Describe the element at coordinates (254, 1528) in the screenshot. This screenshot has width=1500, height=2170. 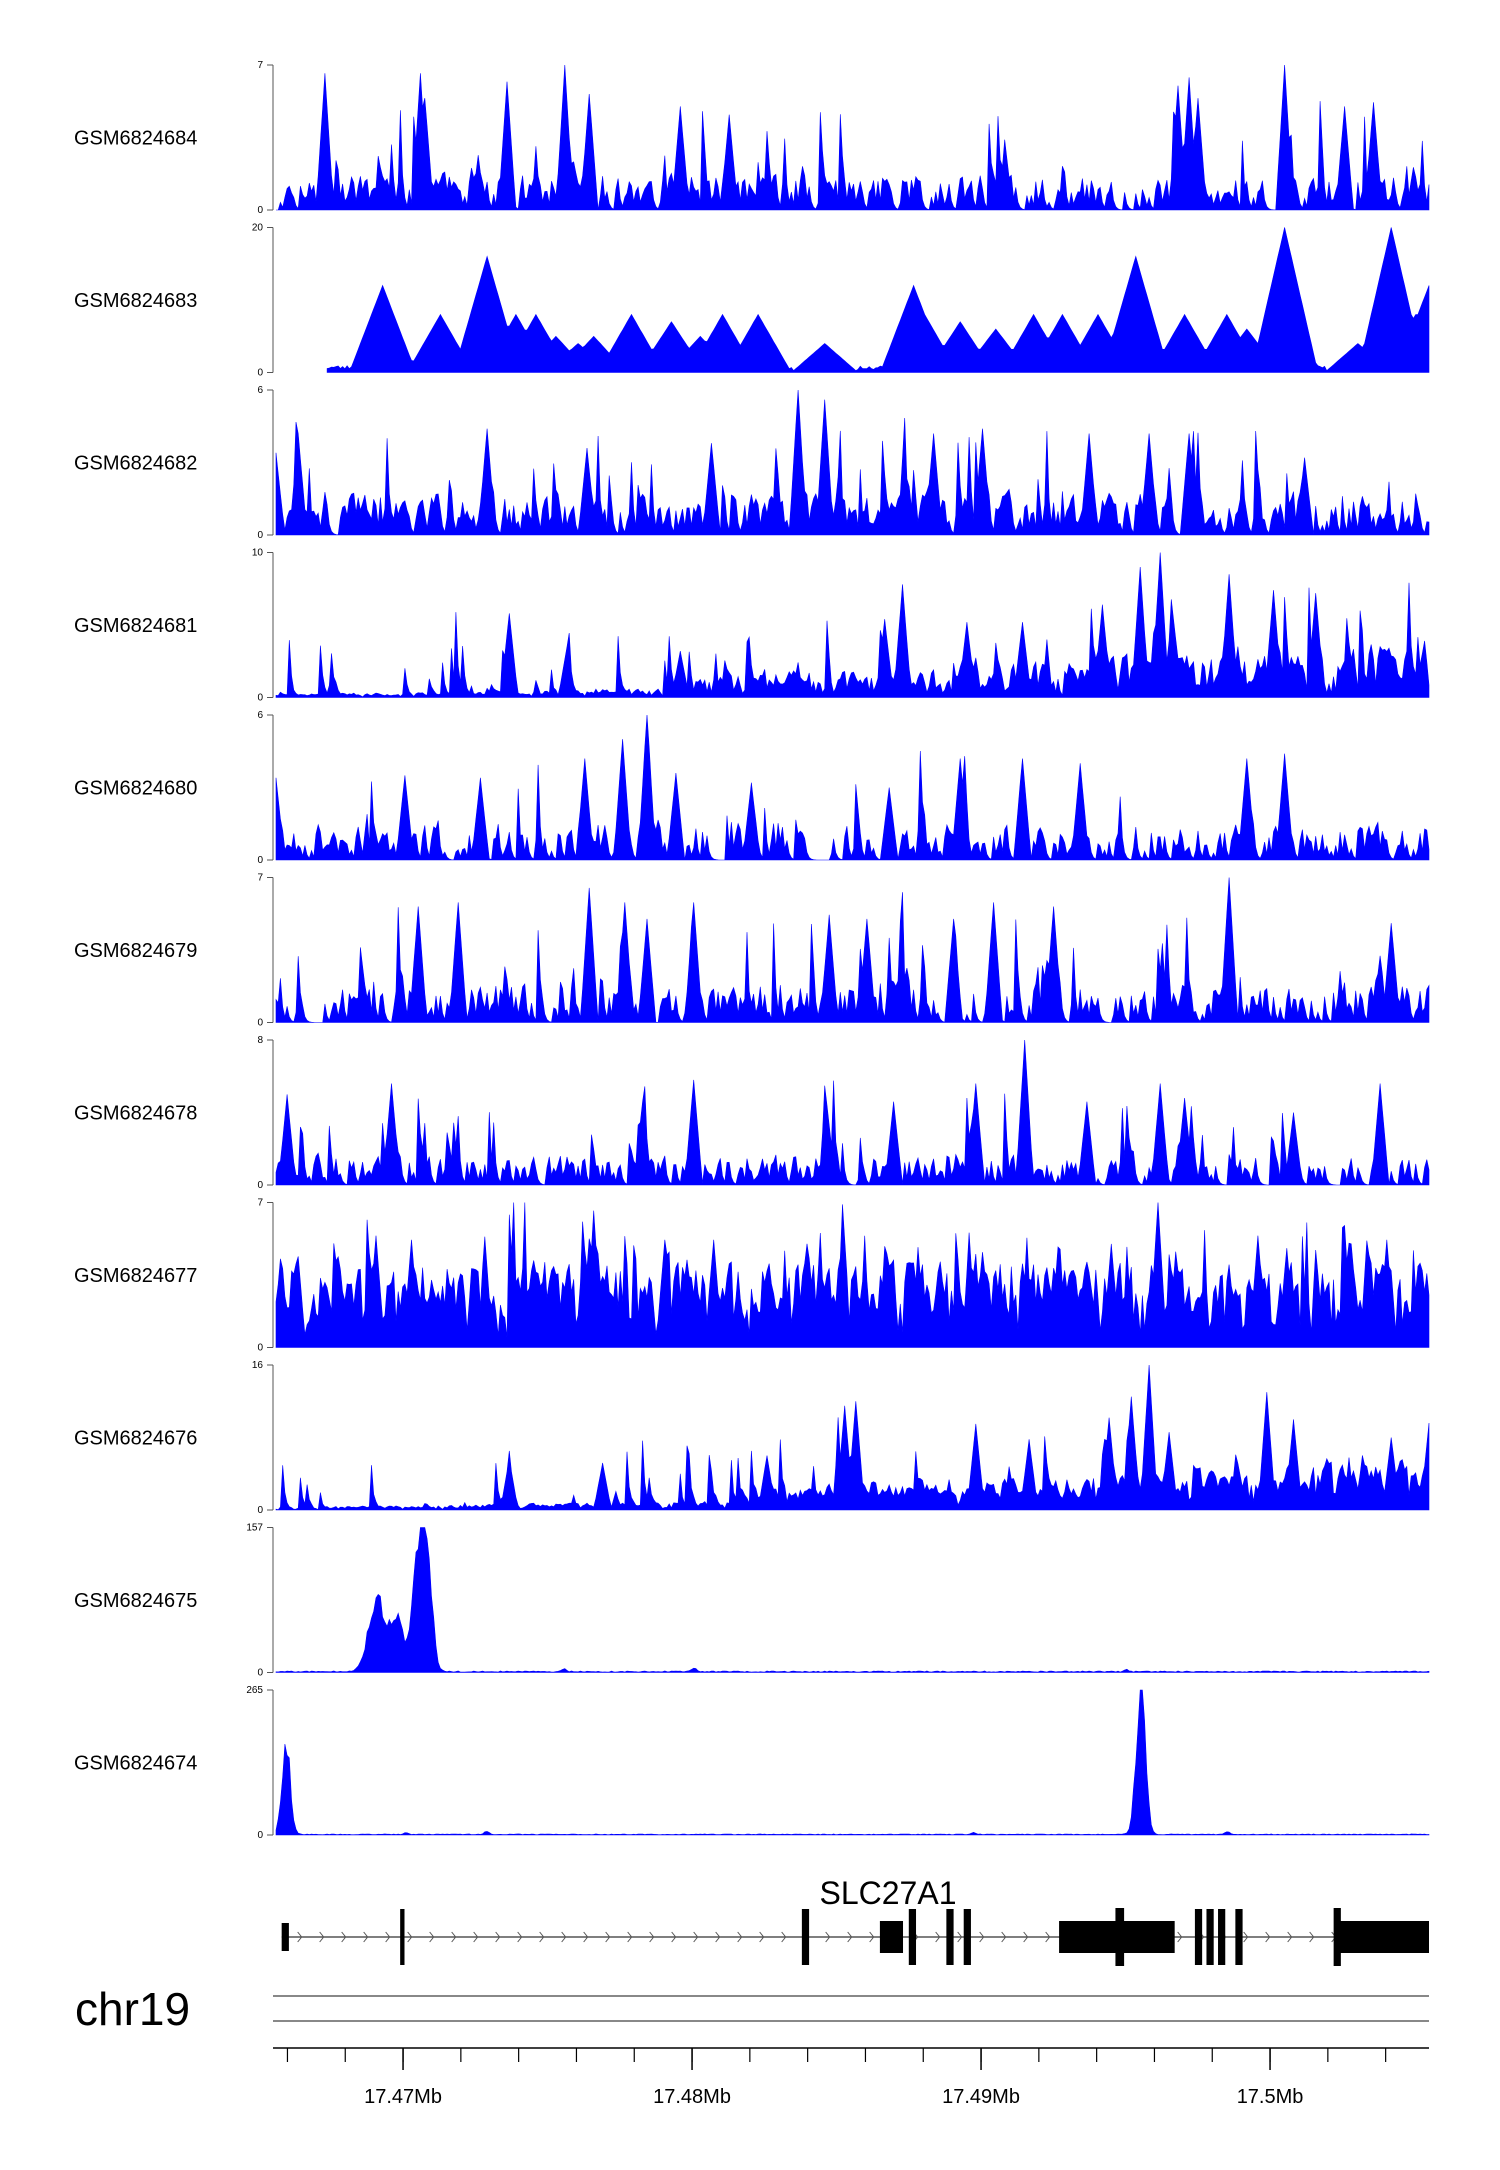
I see `track-ymax-label: 157` at that location.